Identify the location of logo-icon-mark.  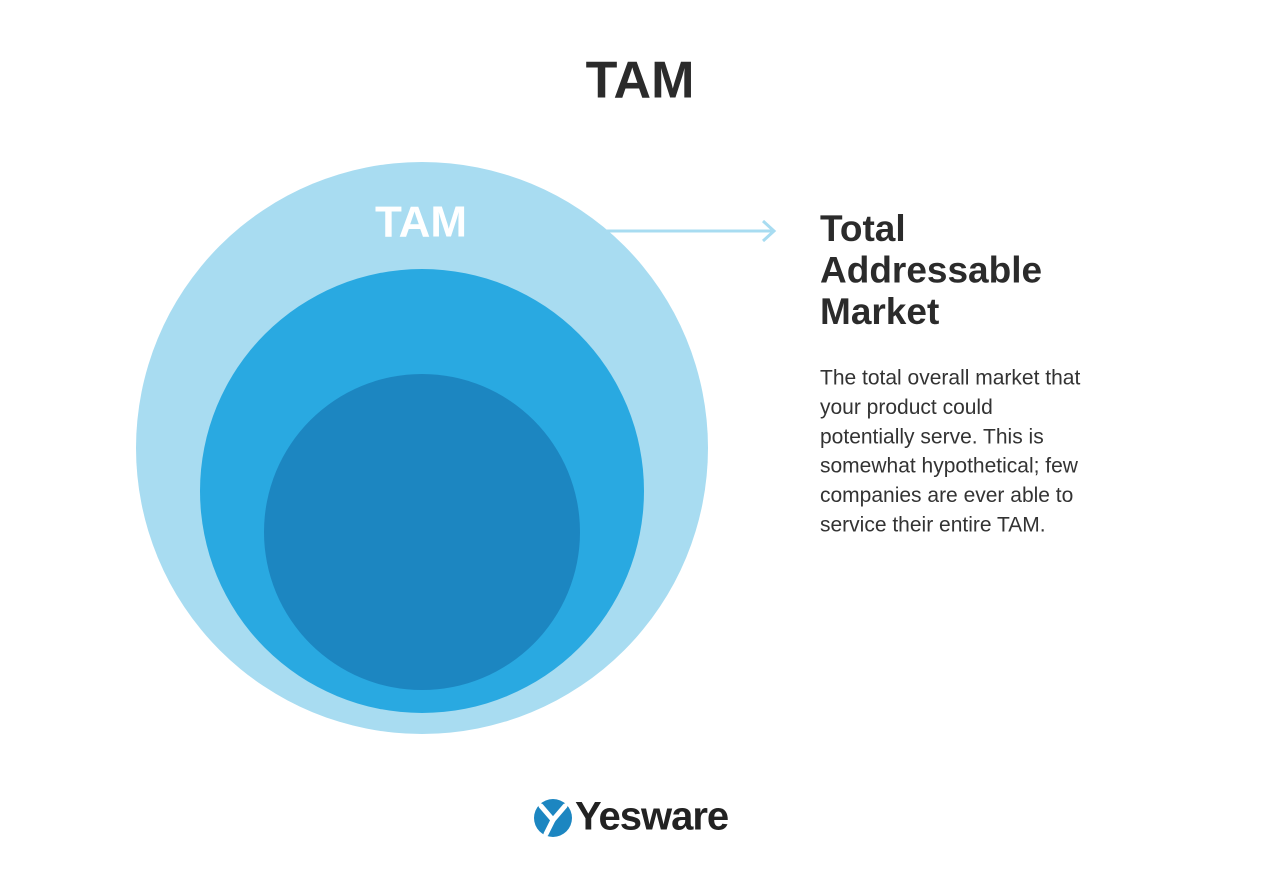
(549, 827).